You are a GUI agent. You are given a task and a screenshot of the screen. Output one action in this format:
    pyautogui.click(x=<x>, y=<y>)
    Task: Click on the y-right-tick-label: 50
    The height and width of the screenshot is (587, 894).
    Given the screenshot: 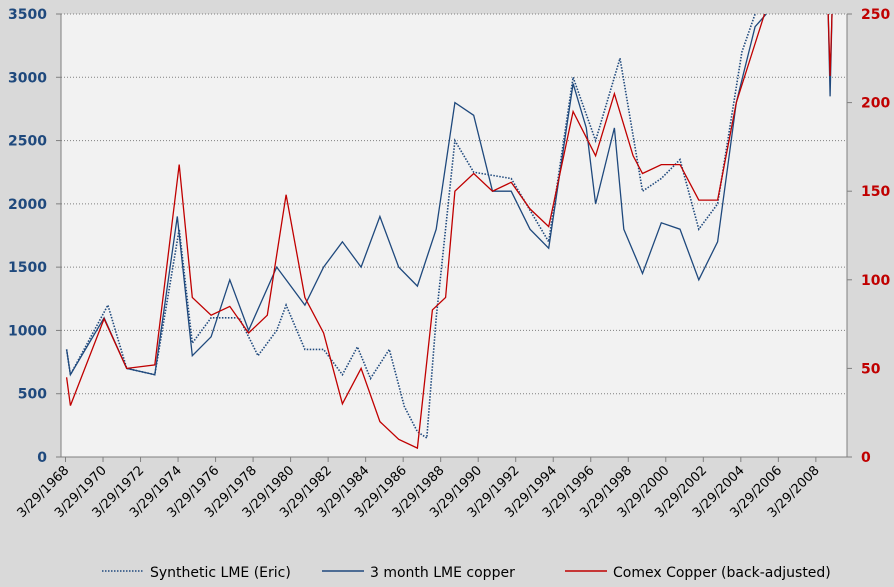 What is the action you would take?
    pyautogui.click(x=871, y=369)
    